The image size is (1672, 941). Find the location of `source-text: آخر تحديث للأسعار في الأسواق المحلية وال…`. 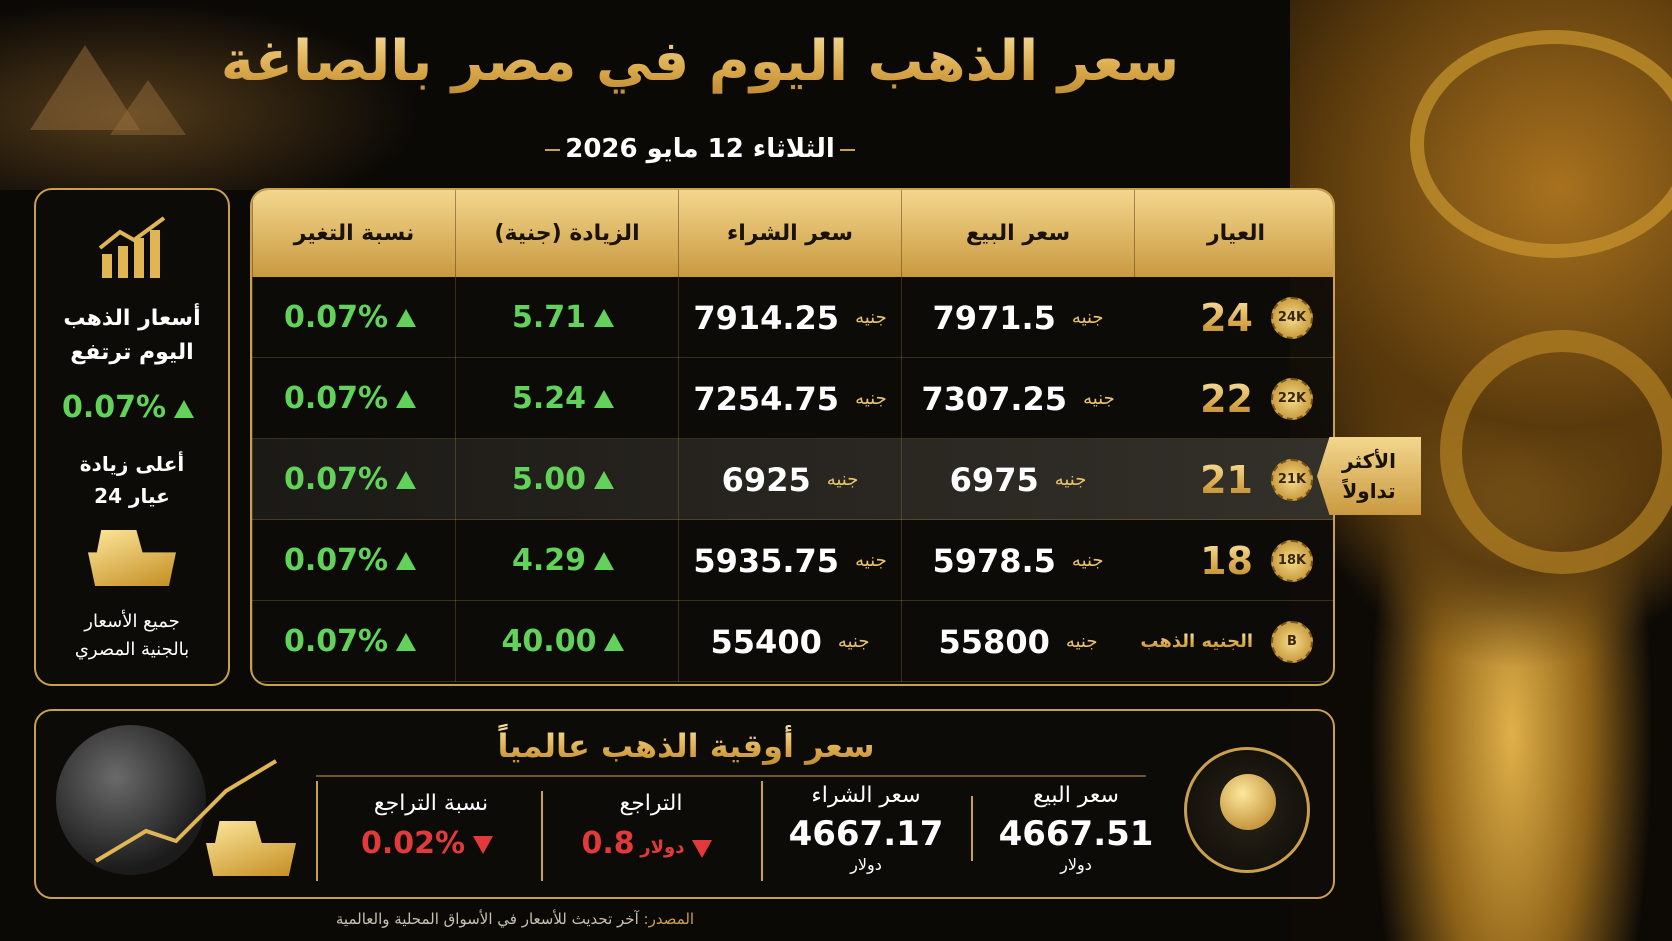

source-text: آخر تحديث للأسعار في الأسواق المحلية وال… is located at coordinates (487, 919).